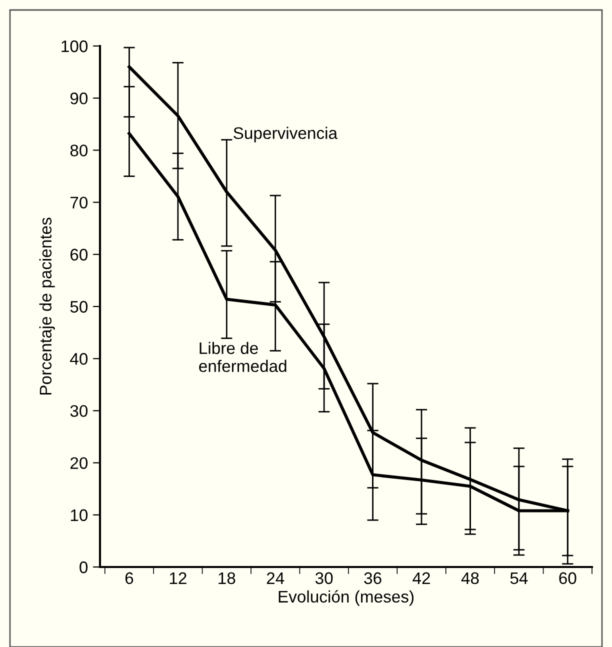 This screenshot has width=612, height=647. I want to click on x-tick-label: 24, so click(275, 578).